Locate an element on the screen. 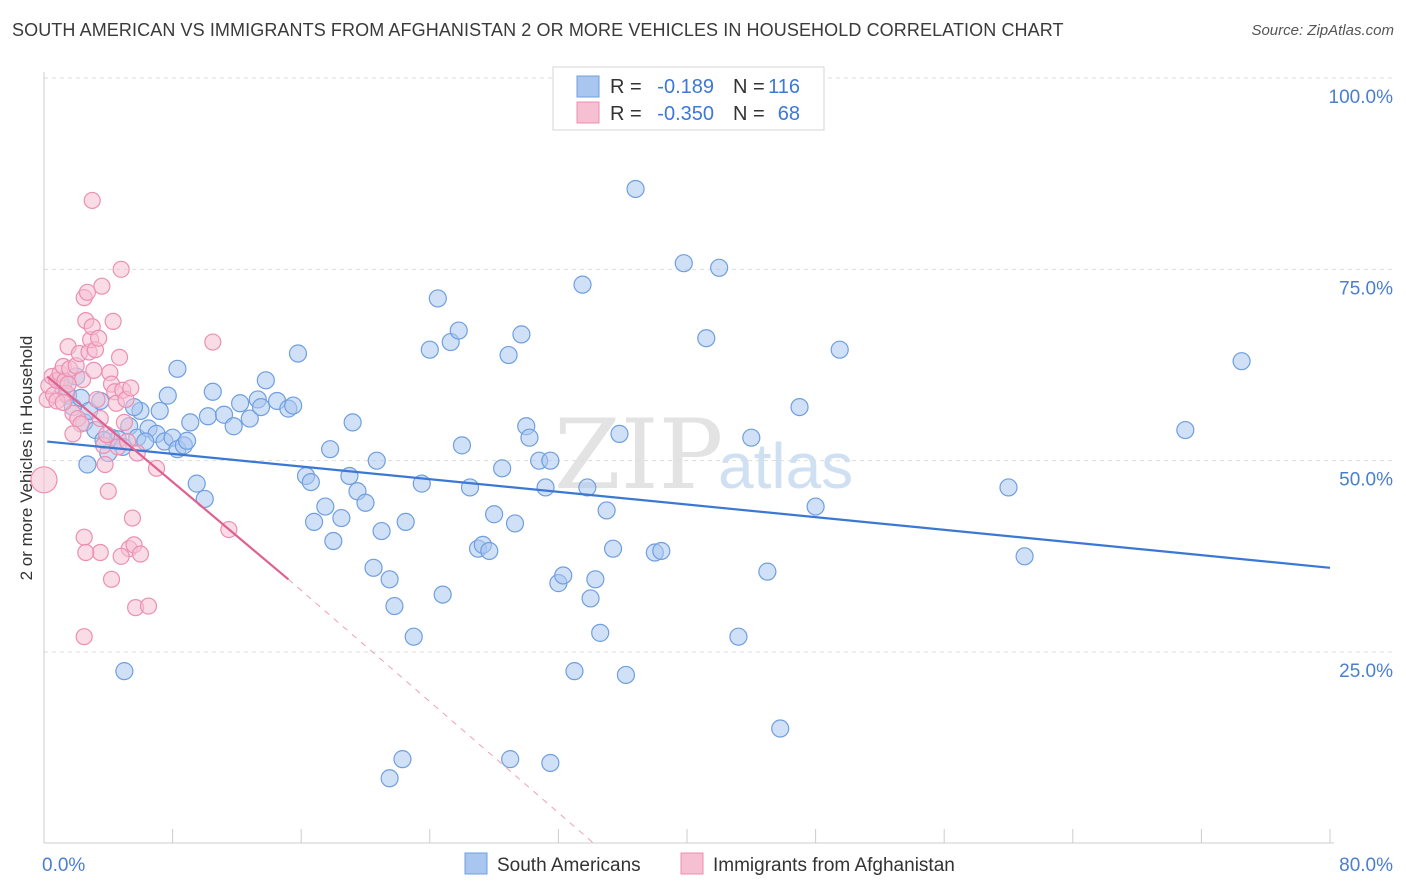  watermark-atlas: atlas is located at coordinates (785, 466).